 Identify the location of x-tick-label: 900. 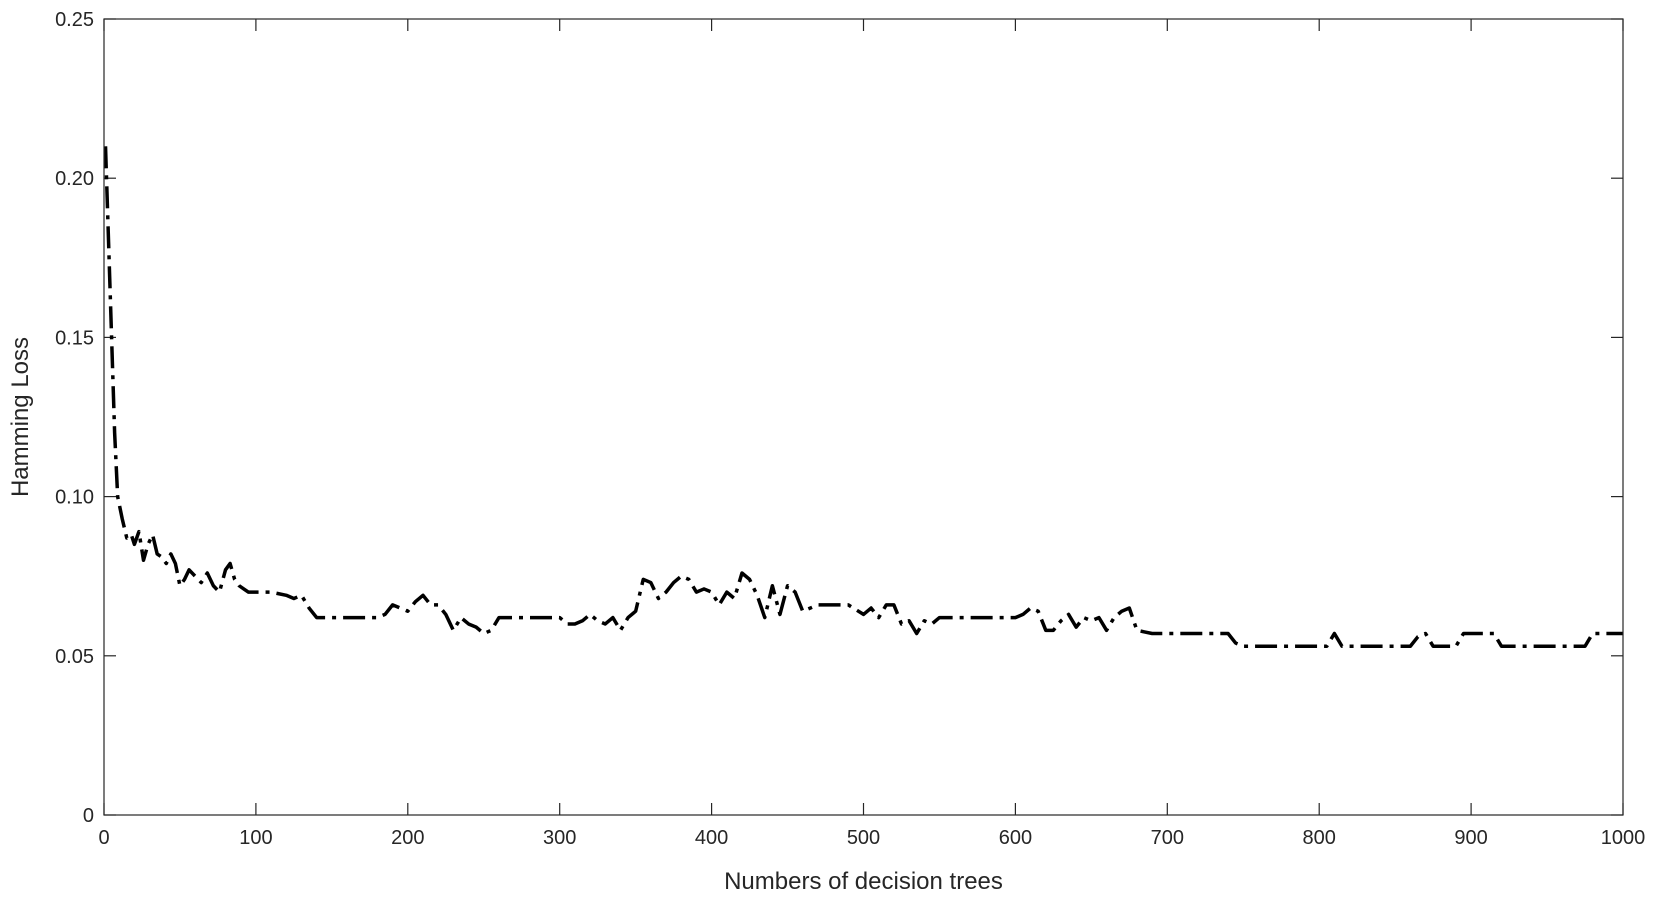
(1470, 838).